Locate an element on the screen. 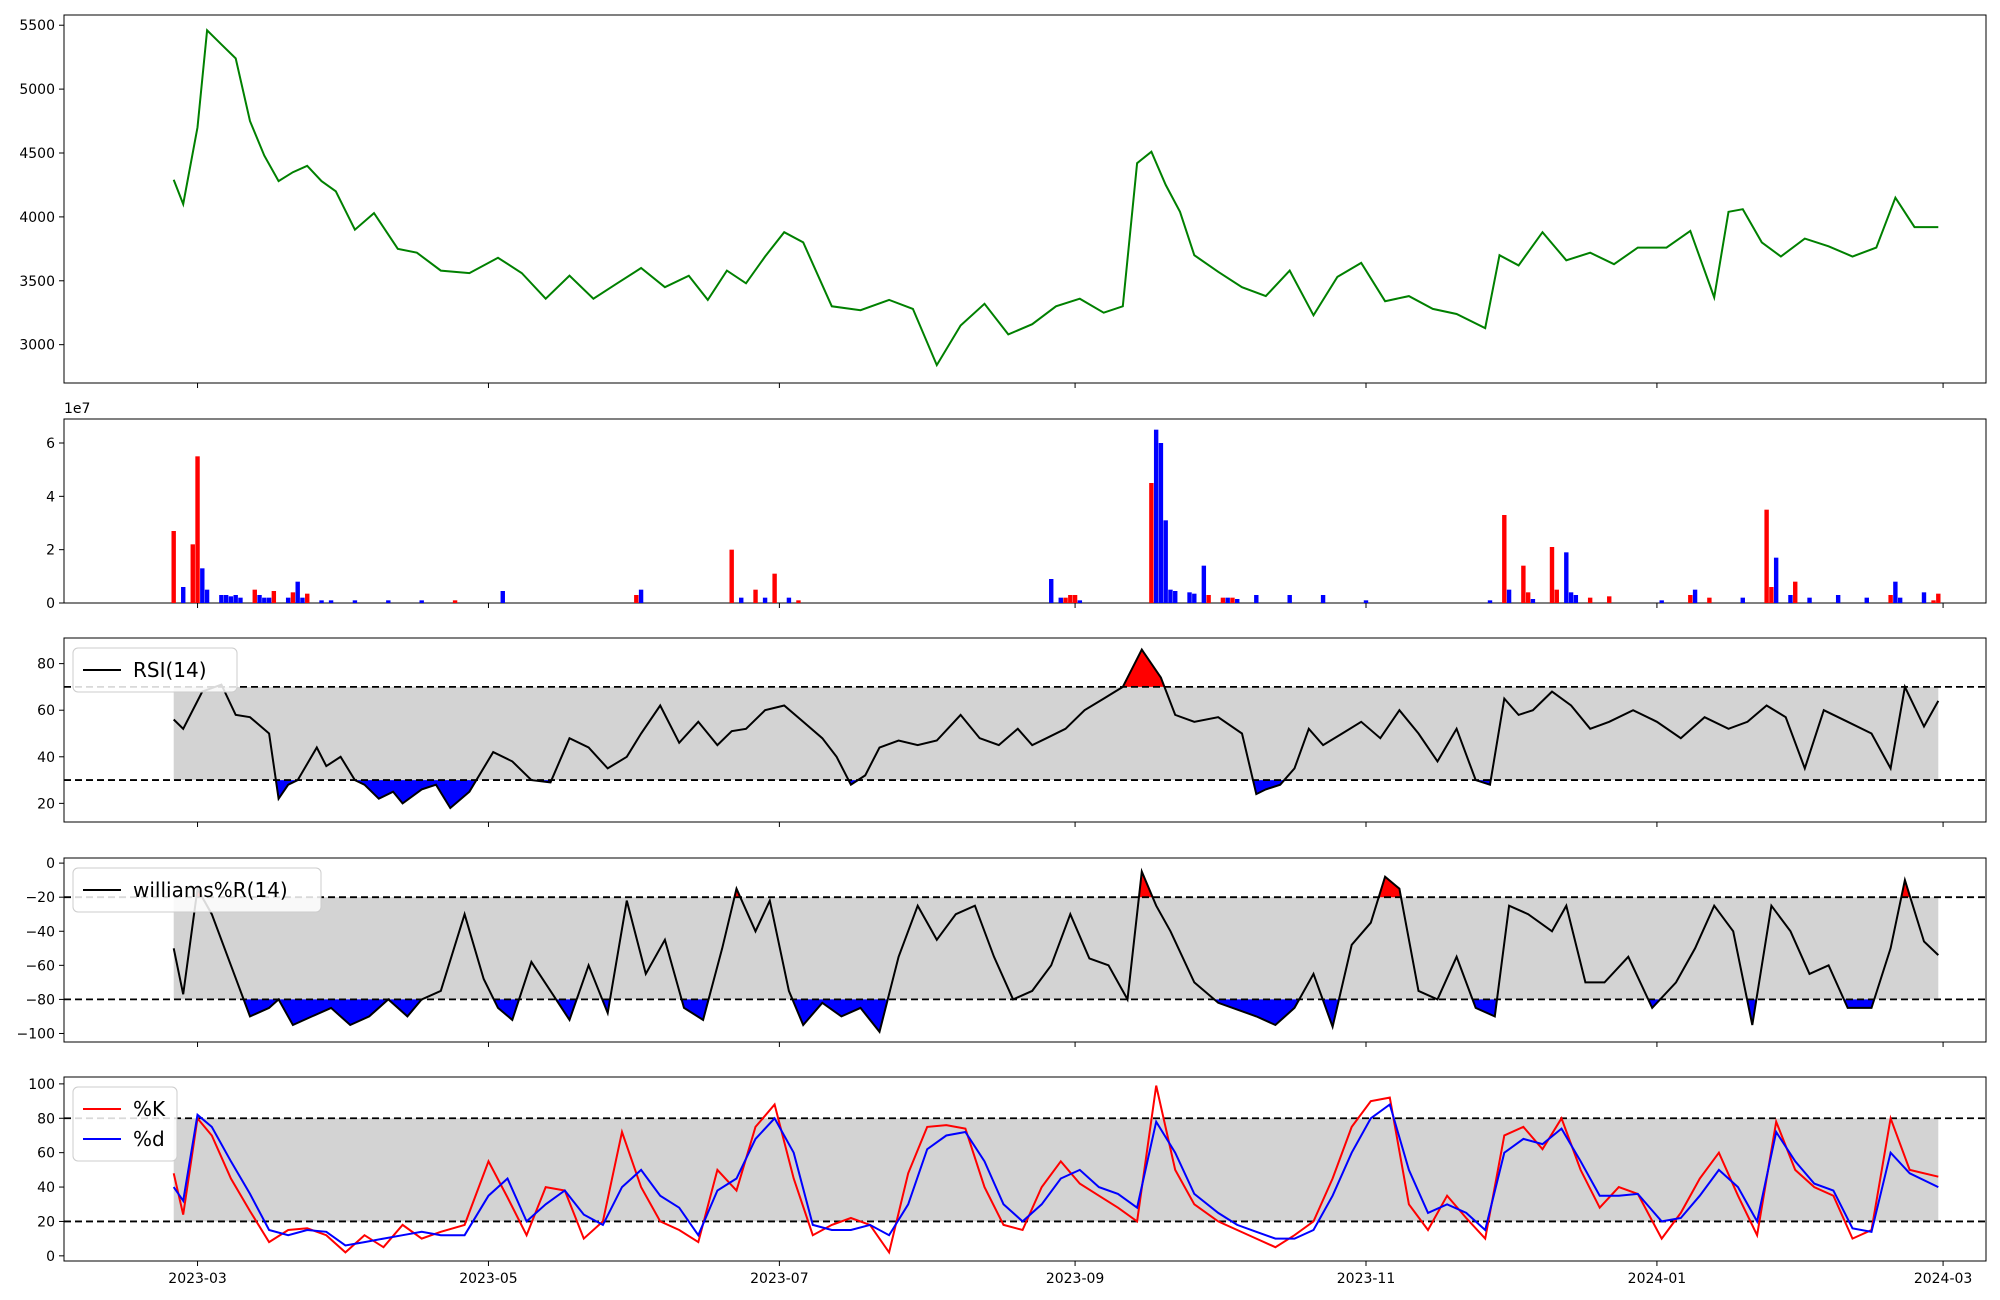  xtick-label: 2023-07 is located at coordinates (779, 1279).